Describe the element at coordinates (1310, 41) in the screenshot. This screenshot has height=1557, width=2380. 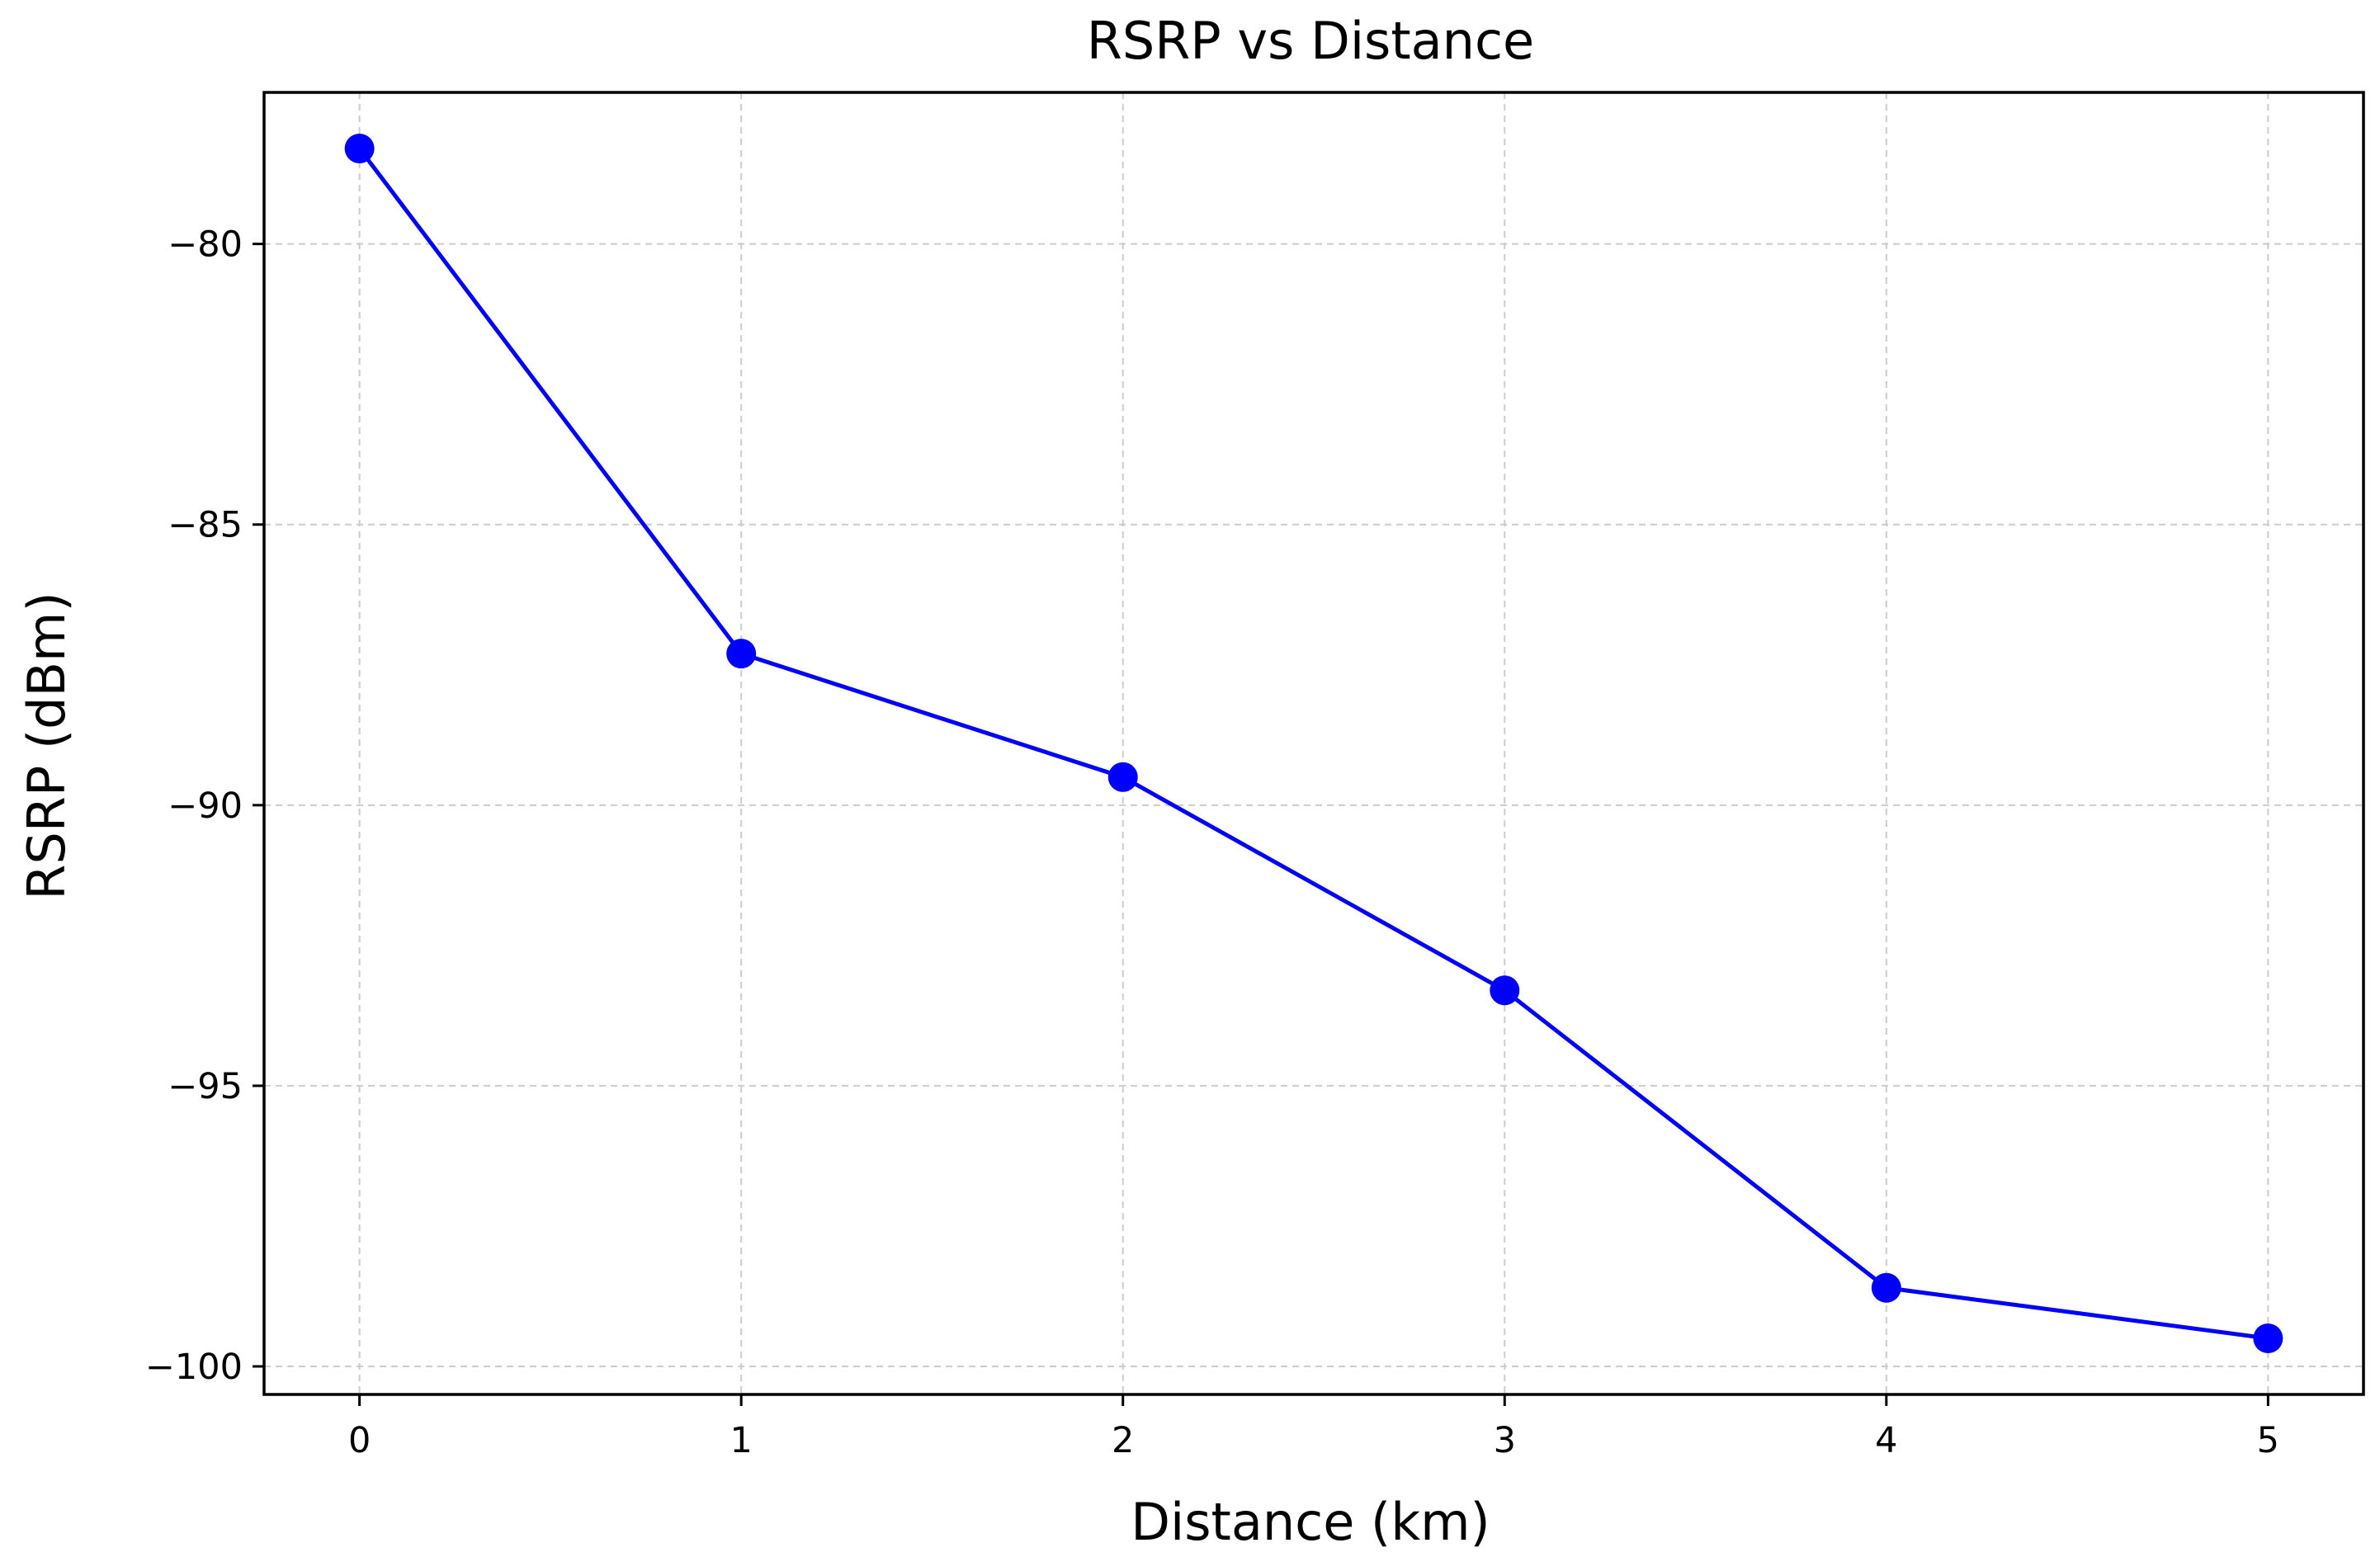
I see `chart-title: RSRP vs Distance` at that location.